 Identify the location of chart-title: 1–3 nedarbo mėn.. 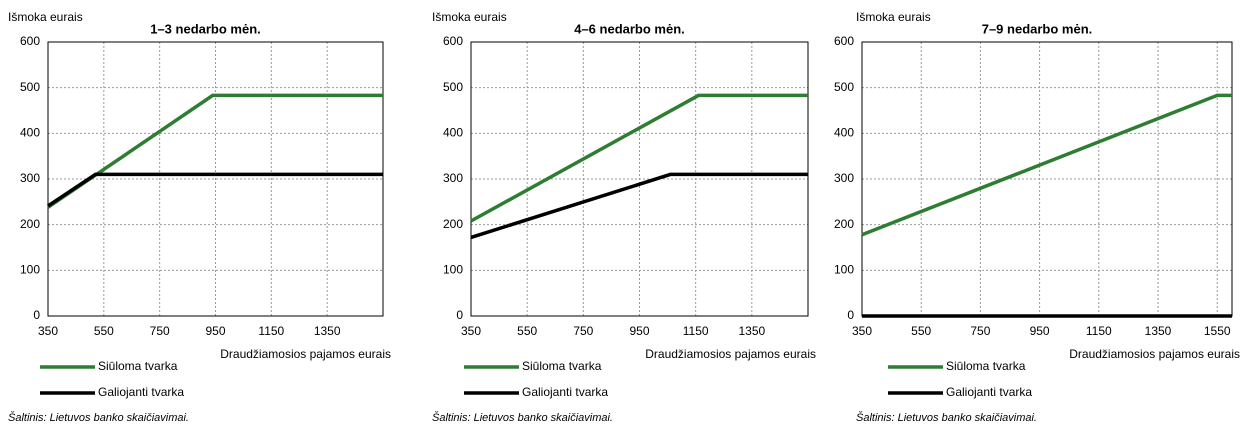
(205, 28).